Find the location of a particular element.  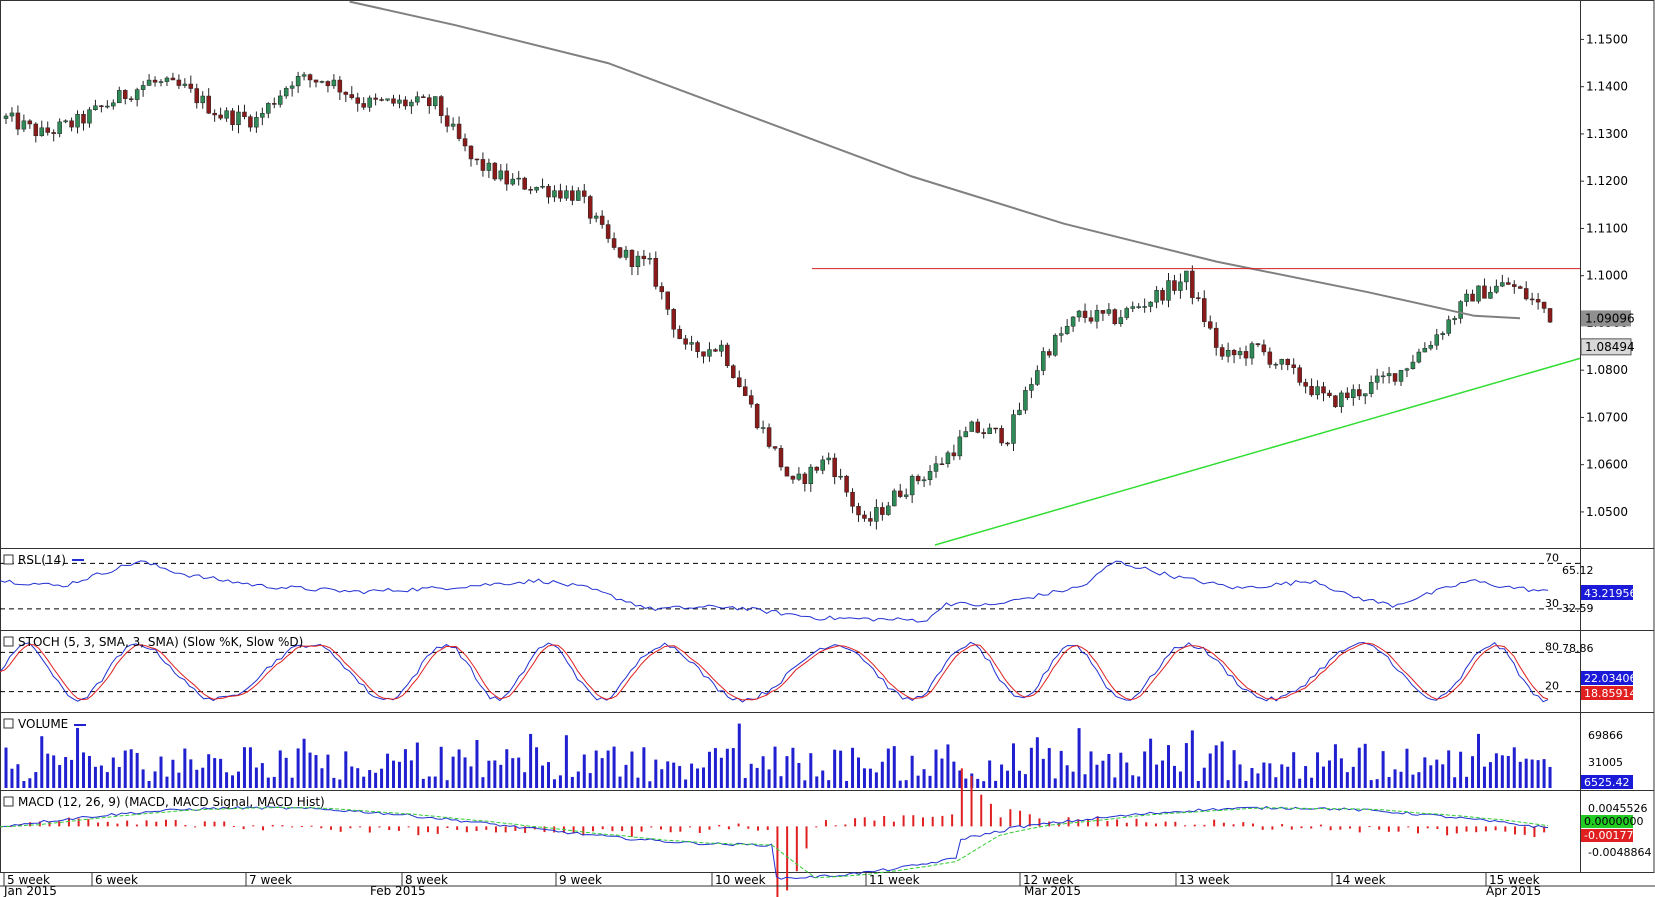

volume-title: VOLUME is located at coordinates (43, 724).